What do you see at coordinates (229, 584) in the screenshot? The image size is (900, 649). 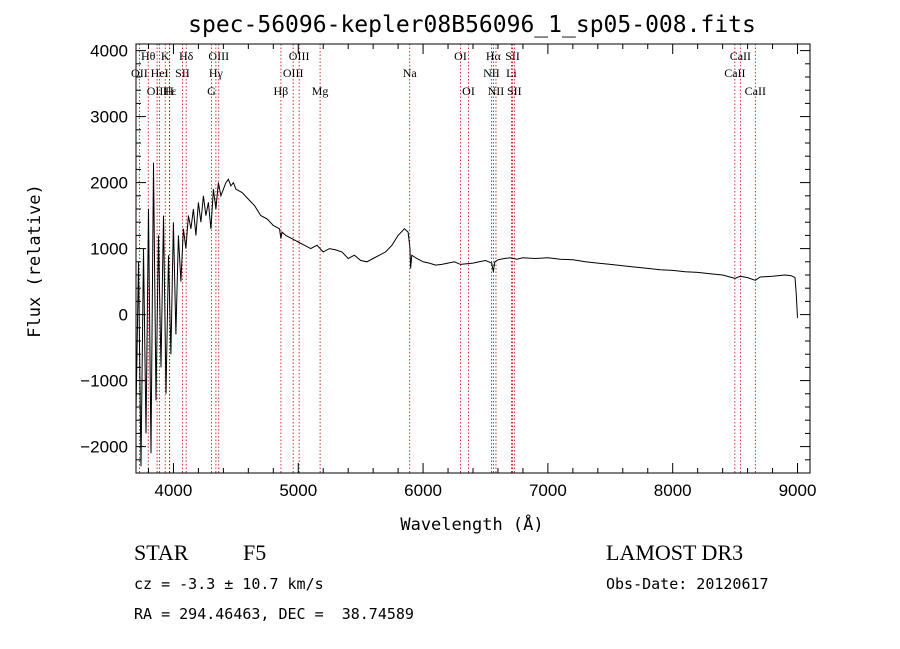 I see `cz-value: cz = -3.3 ± 10.7 km/s` at bounding box center [229, 584].